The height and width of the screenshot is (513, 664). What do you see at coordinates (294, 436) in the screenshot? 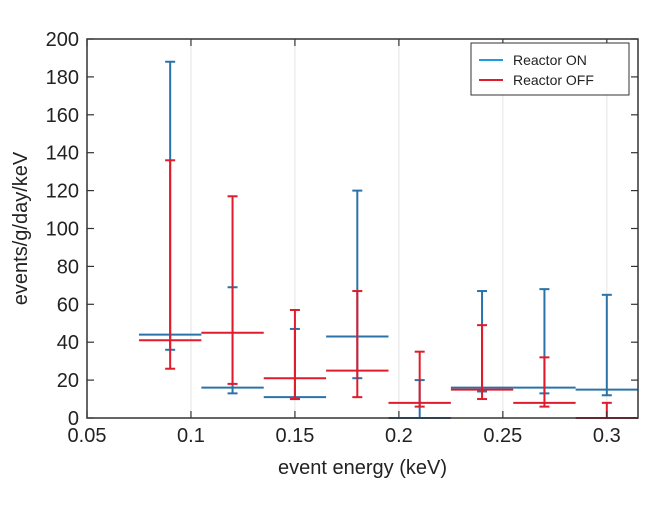
I see `x-tick-label: 0.15` at bounding box center [294, 436].